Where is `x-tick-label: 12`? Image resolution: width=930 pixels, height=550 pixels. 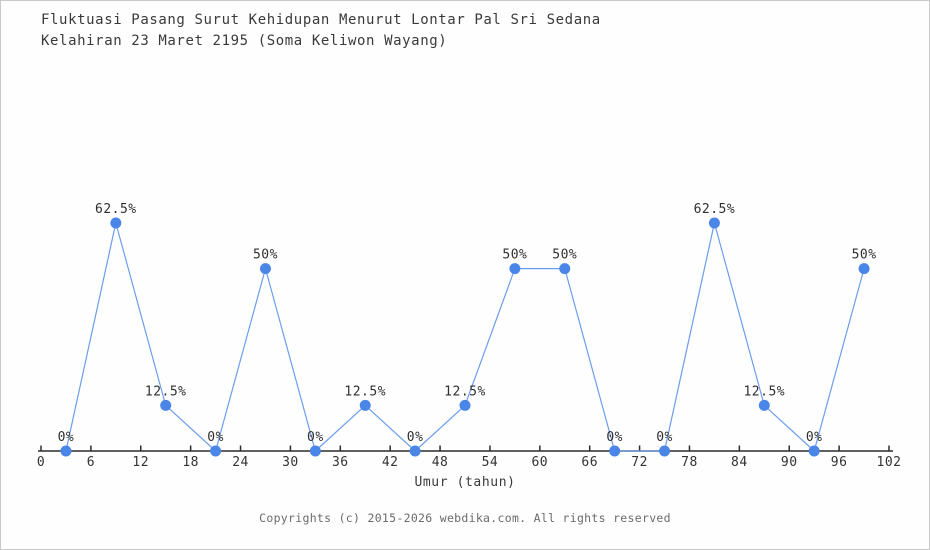
x-tick-label: 12 is located at coordinates (140, 462).